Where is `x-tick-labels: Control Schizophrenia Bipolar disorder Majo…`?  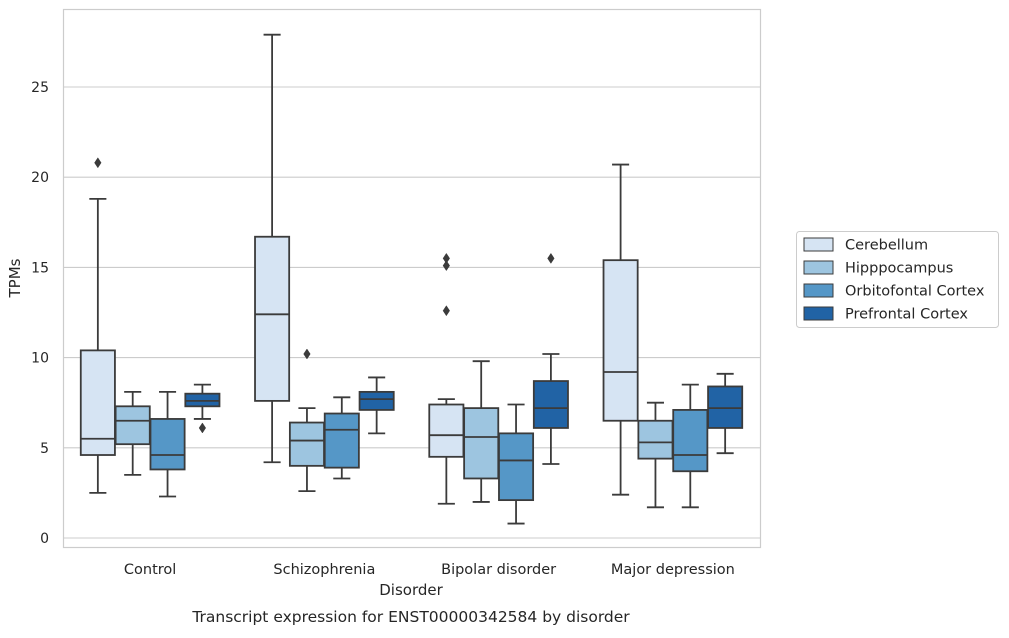 x-tick-labels: Control Schizophrenia Bipolar disorder Majo… is located at coordinates (429, 570).